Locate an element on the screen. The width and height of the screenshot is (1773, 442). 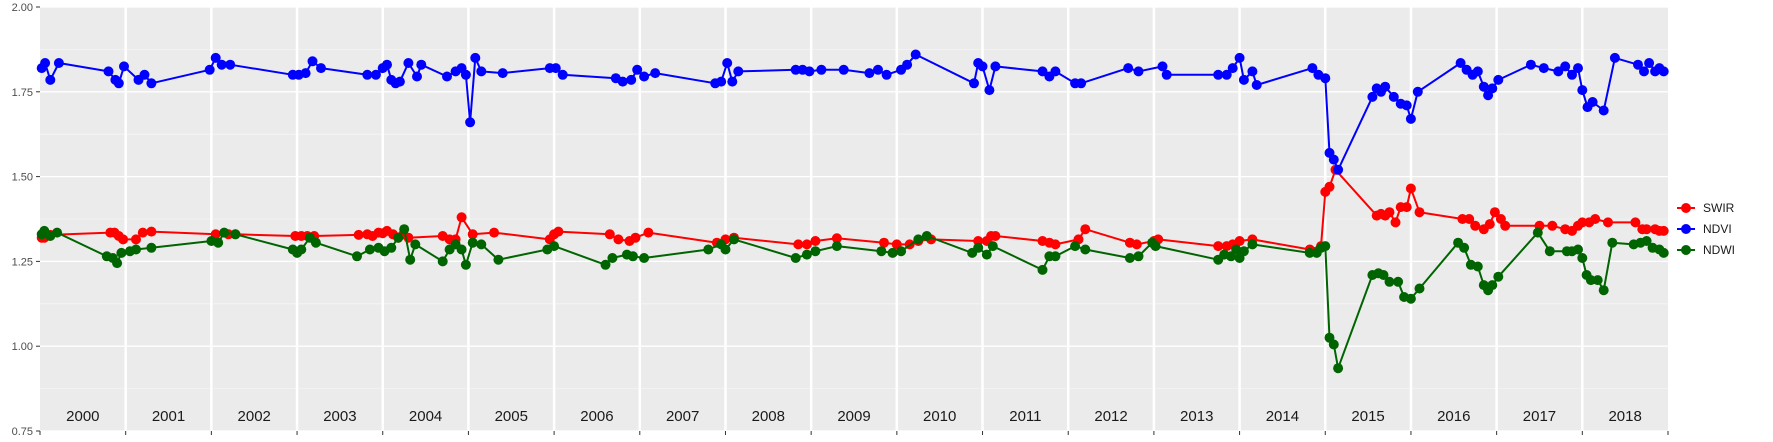
year-label: 2008 is located at coordinates (768, 416).